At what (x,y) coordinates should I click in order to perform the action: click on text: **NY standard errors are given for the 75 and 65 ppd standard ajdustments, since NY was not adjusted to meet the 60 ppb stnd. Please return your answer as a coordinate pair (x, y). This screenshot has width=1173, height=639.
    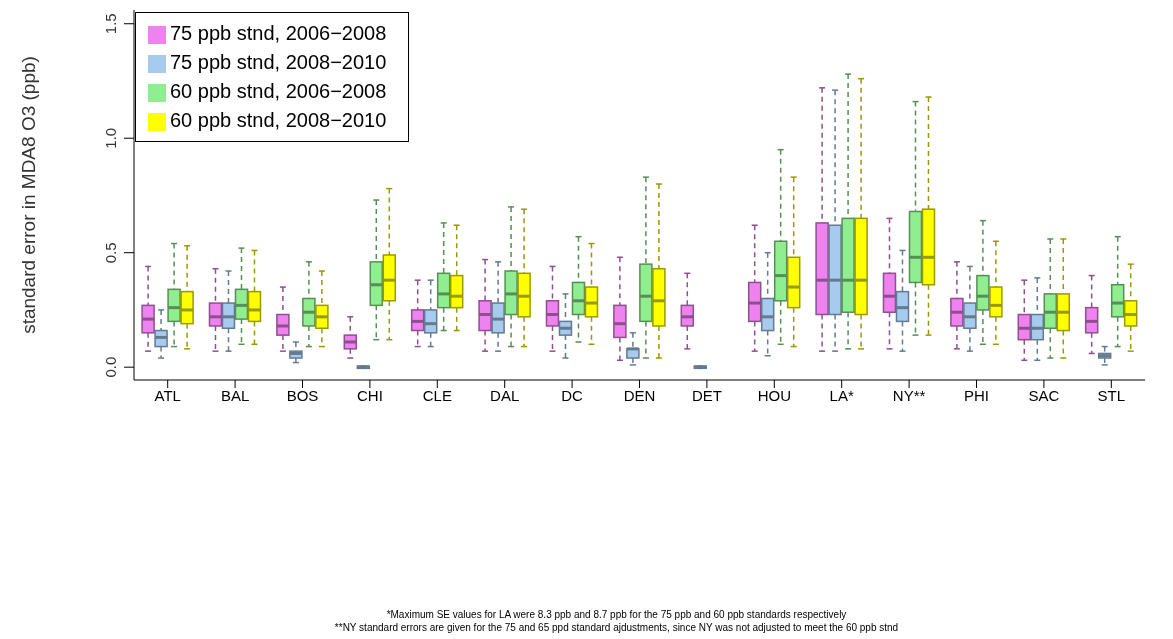
    Looking at the image, I should click on (616, 627).